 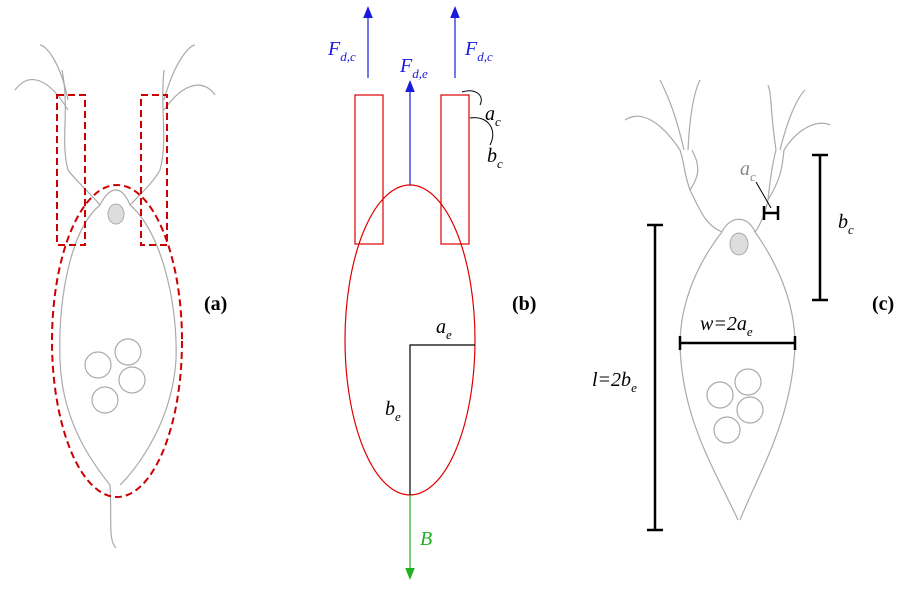 What do you see at coordinates (215, 304) in the screenshot?
I see `panel-label: (a)` at bounding box center [215, 304].